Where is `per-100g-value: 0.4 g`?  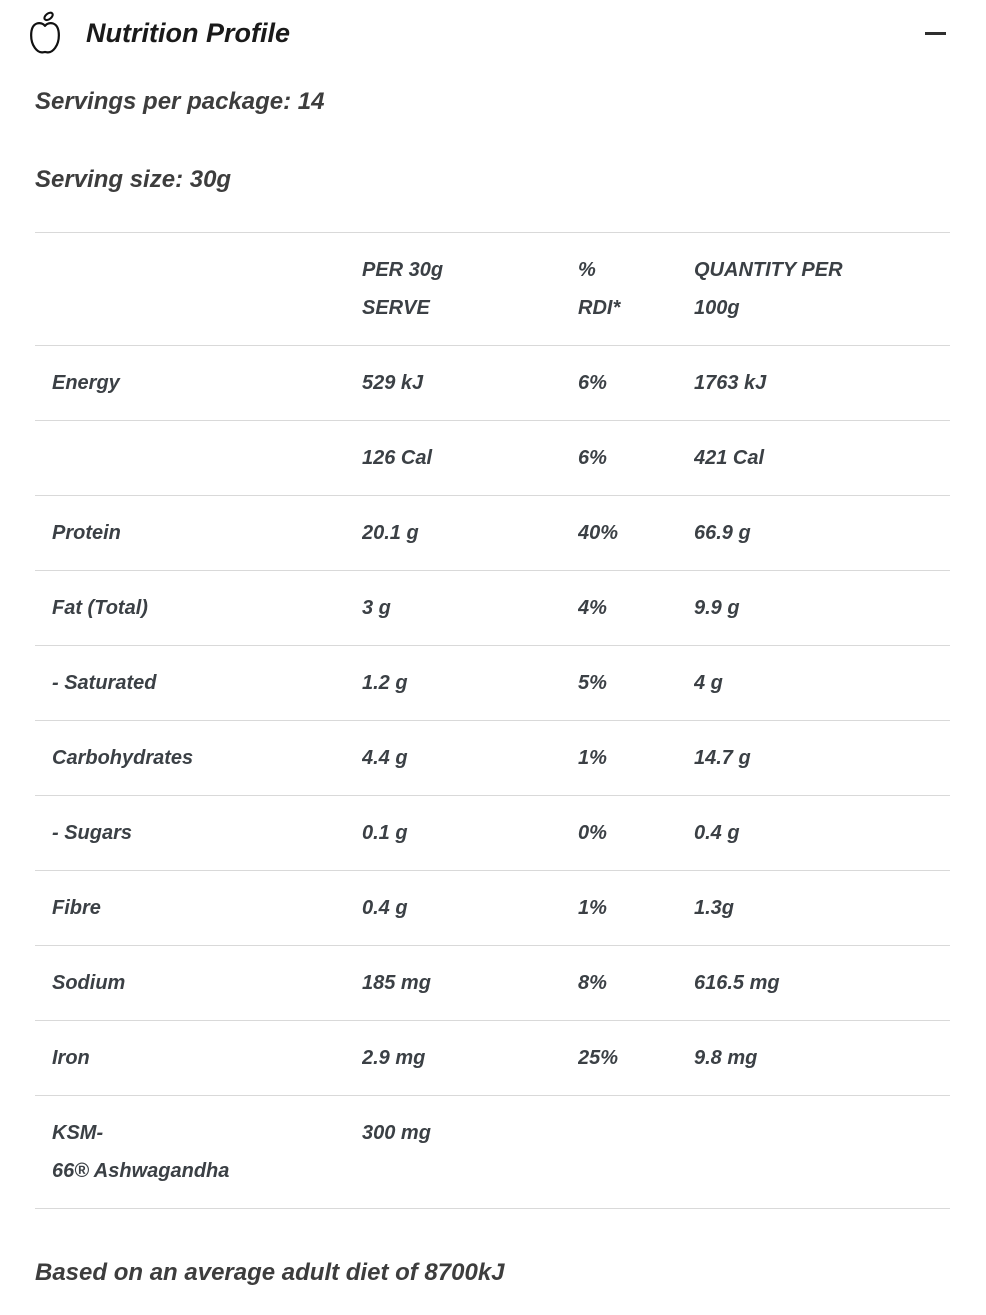 per-100g-value: 0.4 g is located at coordinates (822, 833).